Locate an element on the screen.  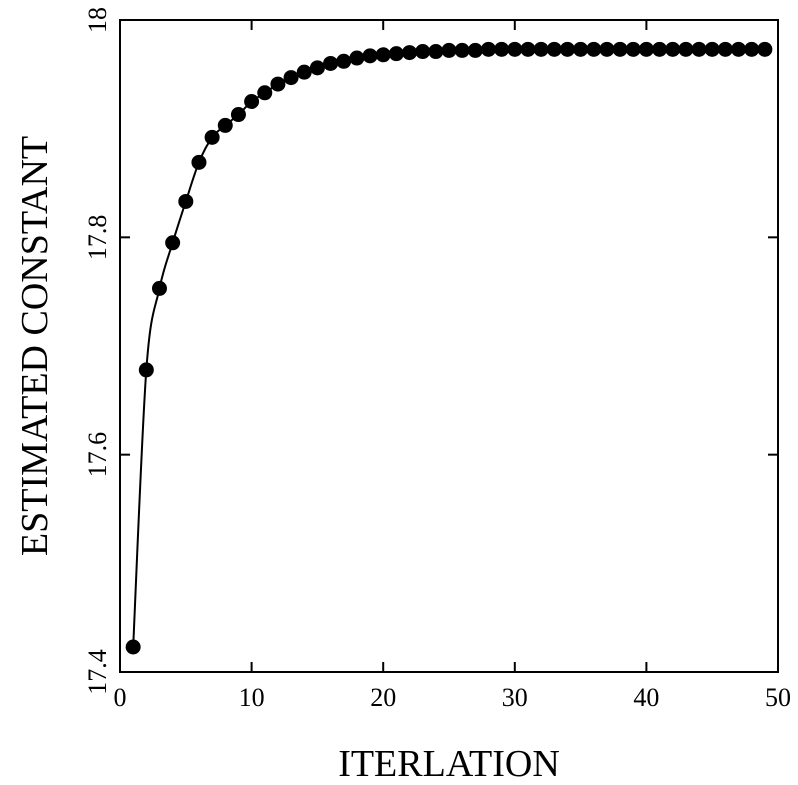
y-axis-title: ESTIMATED CONSTANT is located at coordinates (35, 346).